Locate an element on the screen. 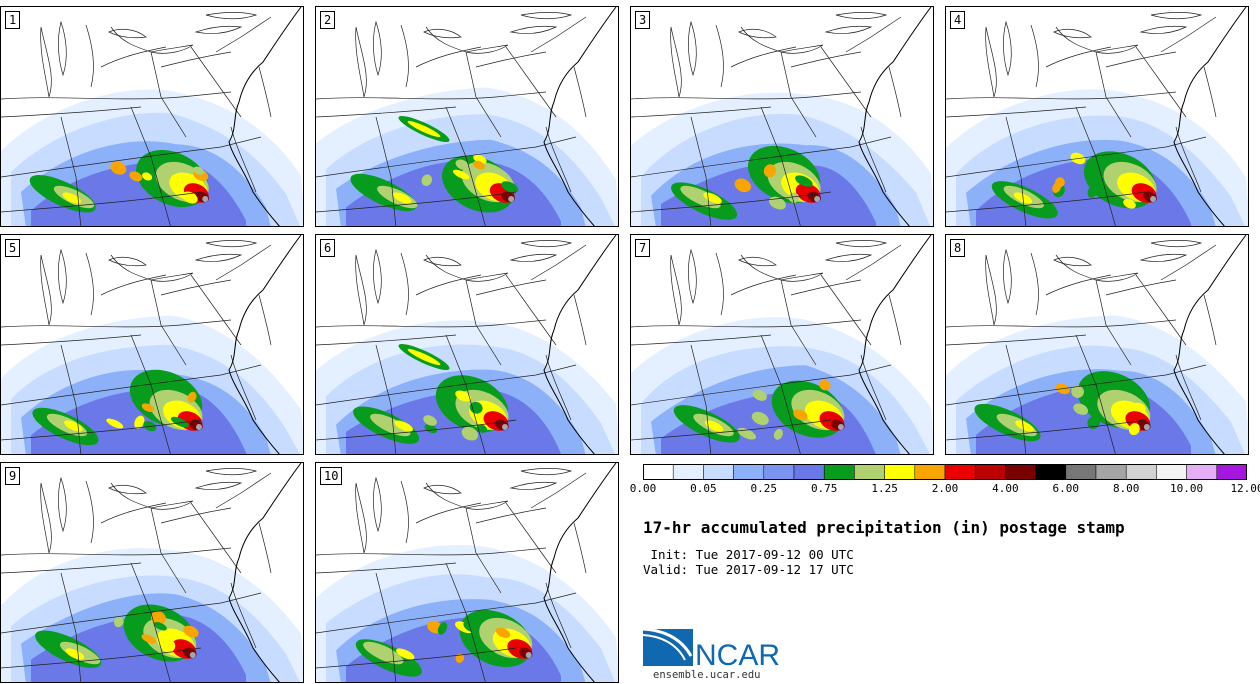  ensemble-member-panel: 4 is located at coordinates (1097, 116).